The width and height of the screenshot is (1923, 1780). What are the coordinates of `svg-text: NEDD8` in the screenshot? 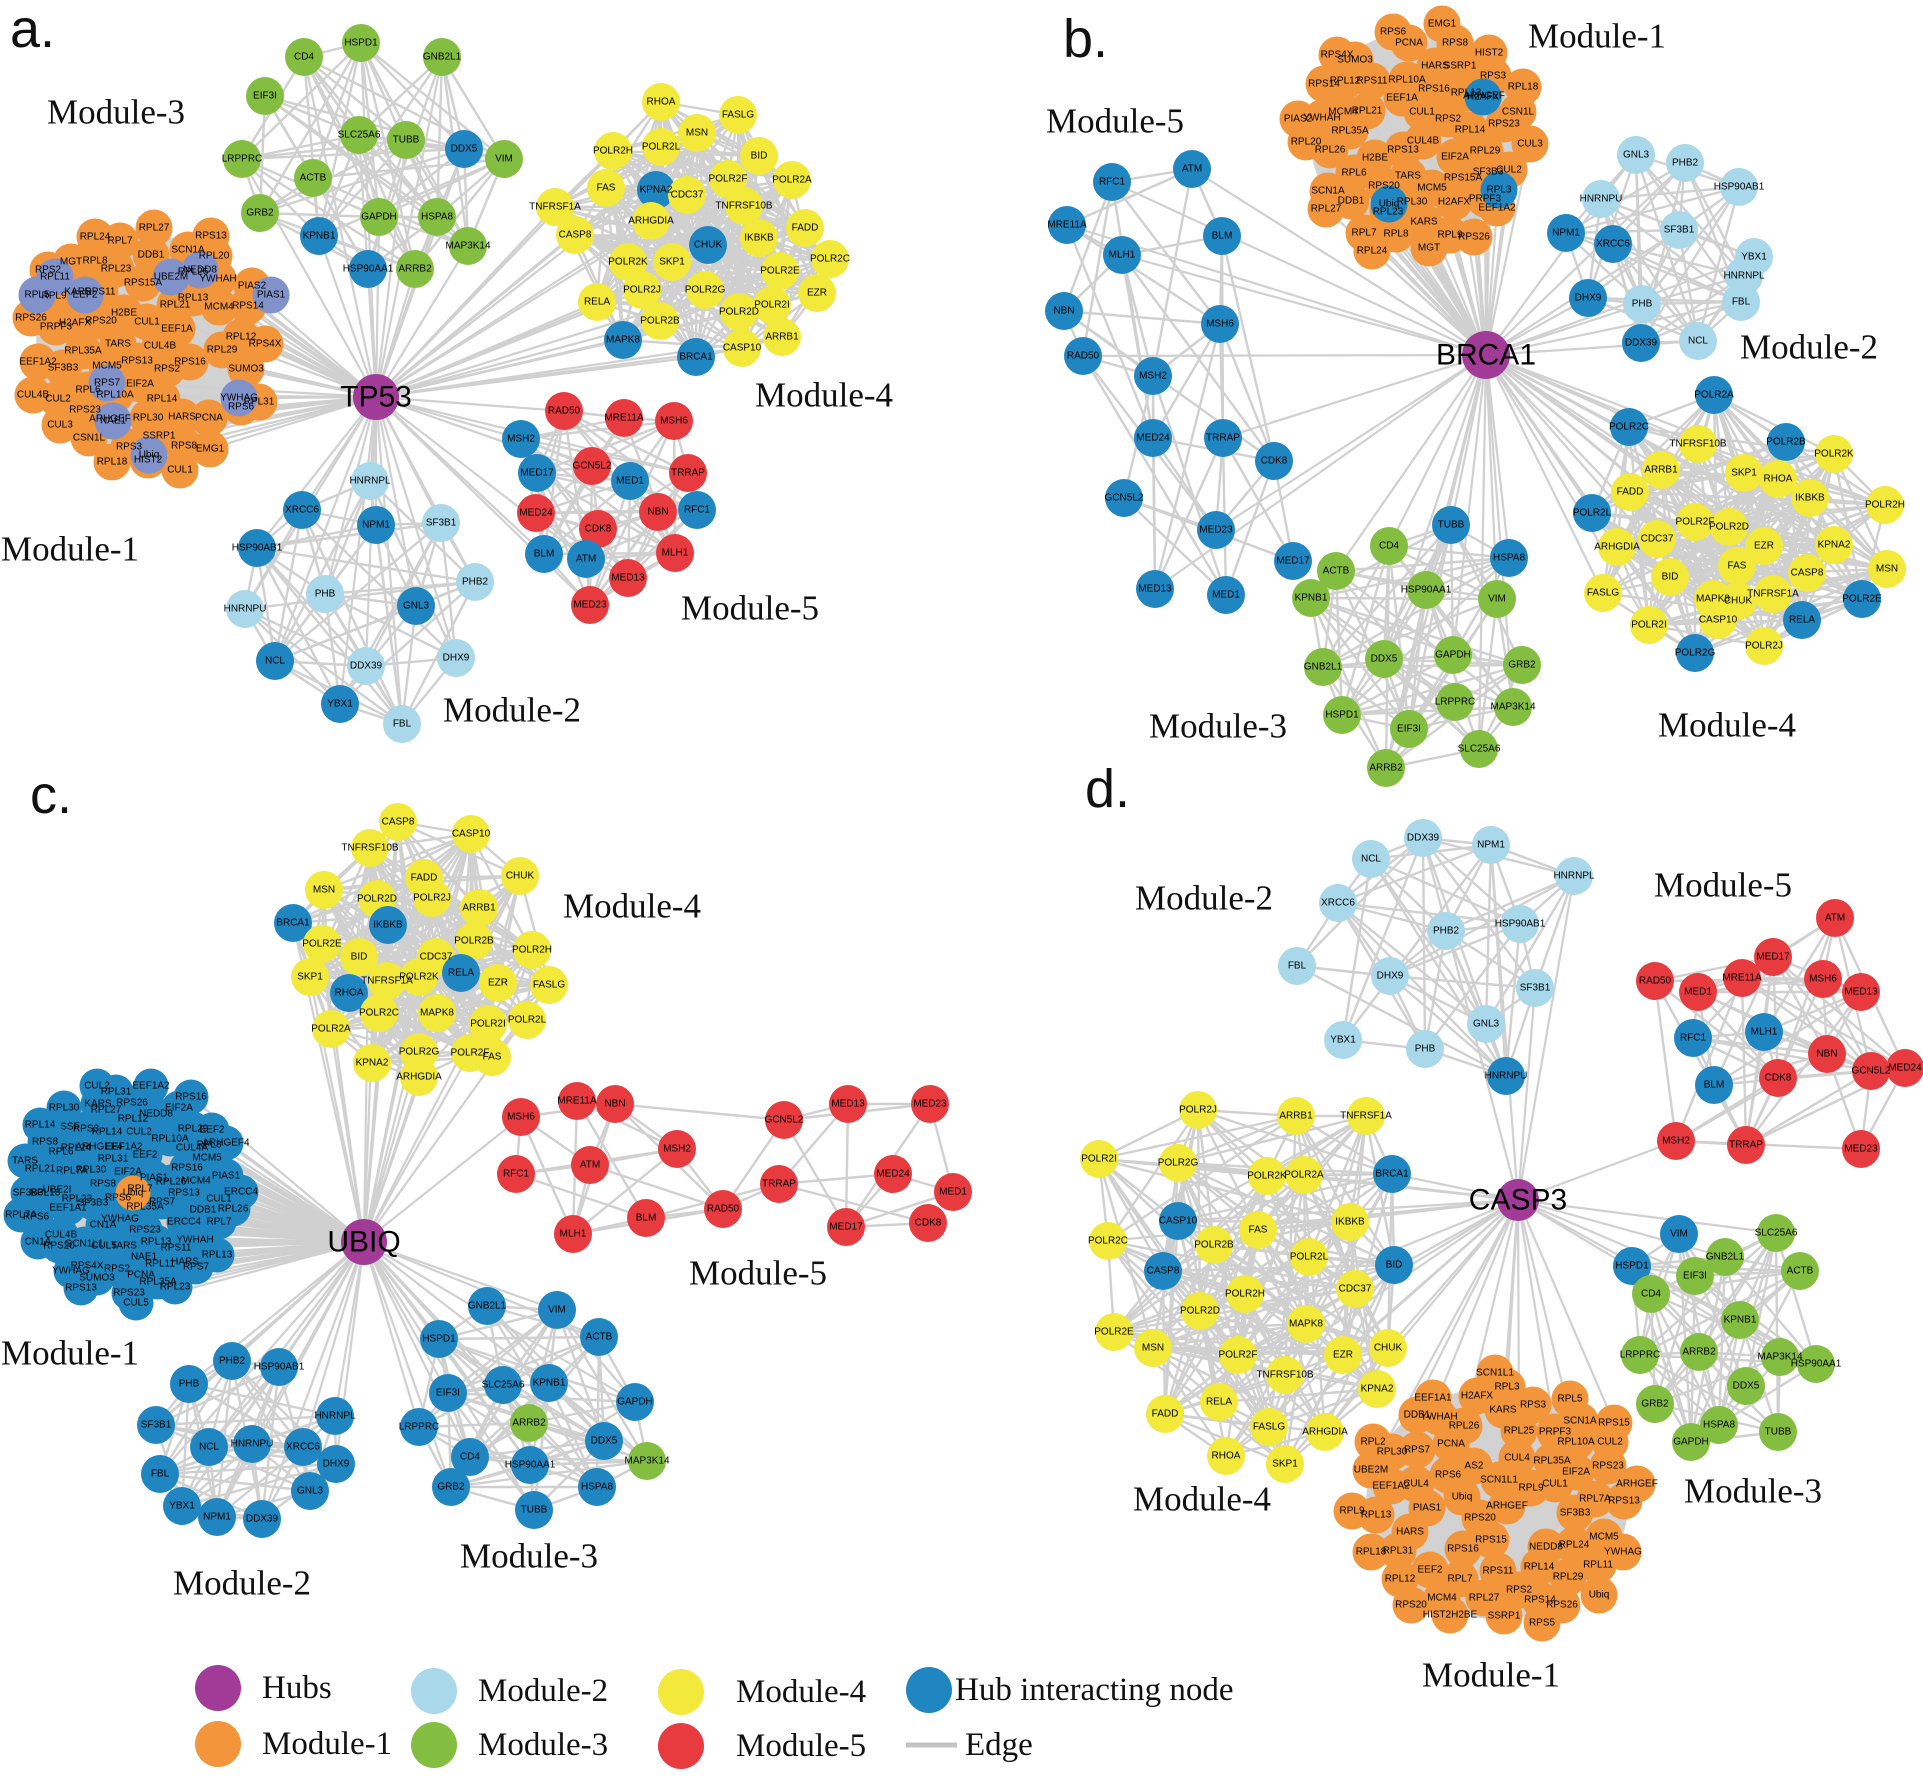 It's located at (200, 270).